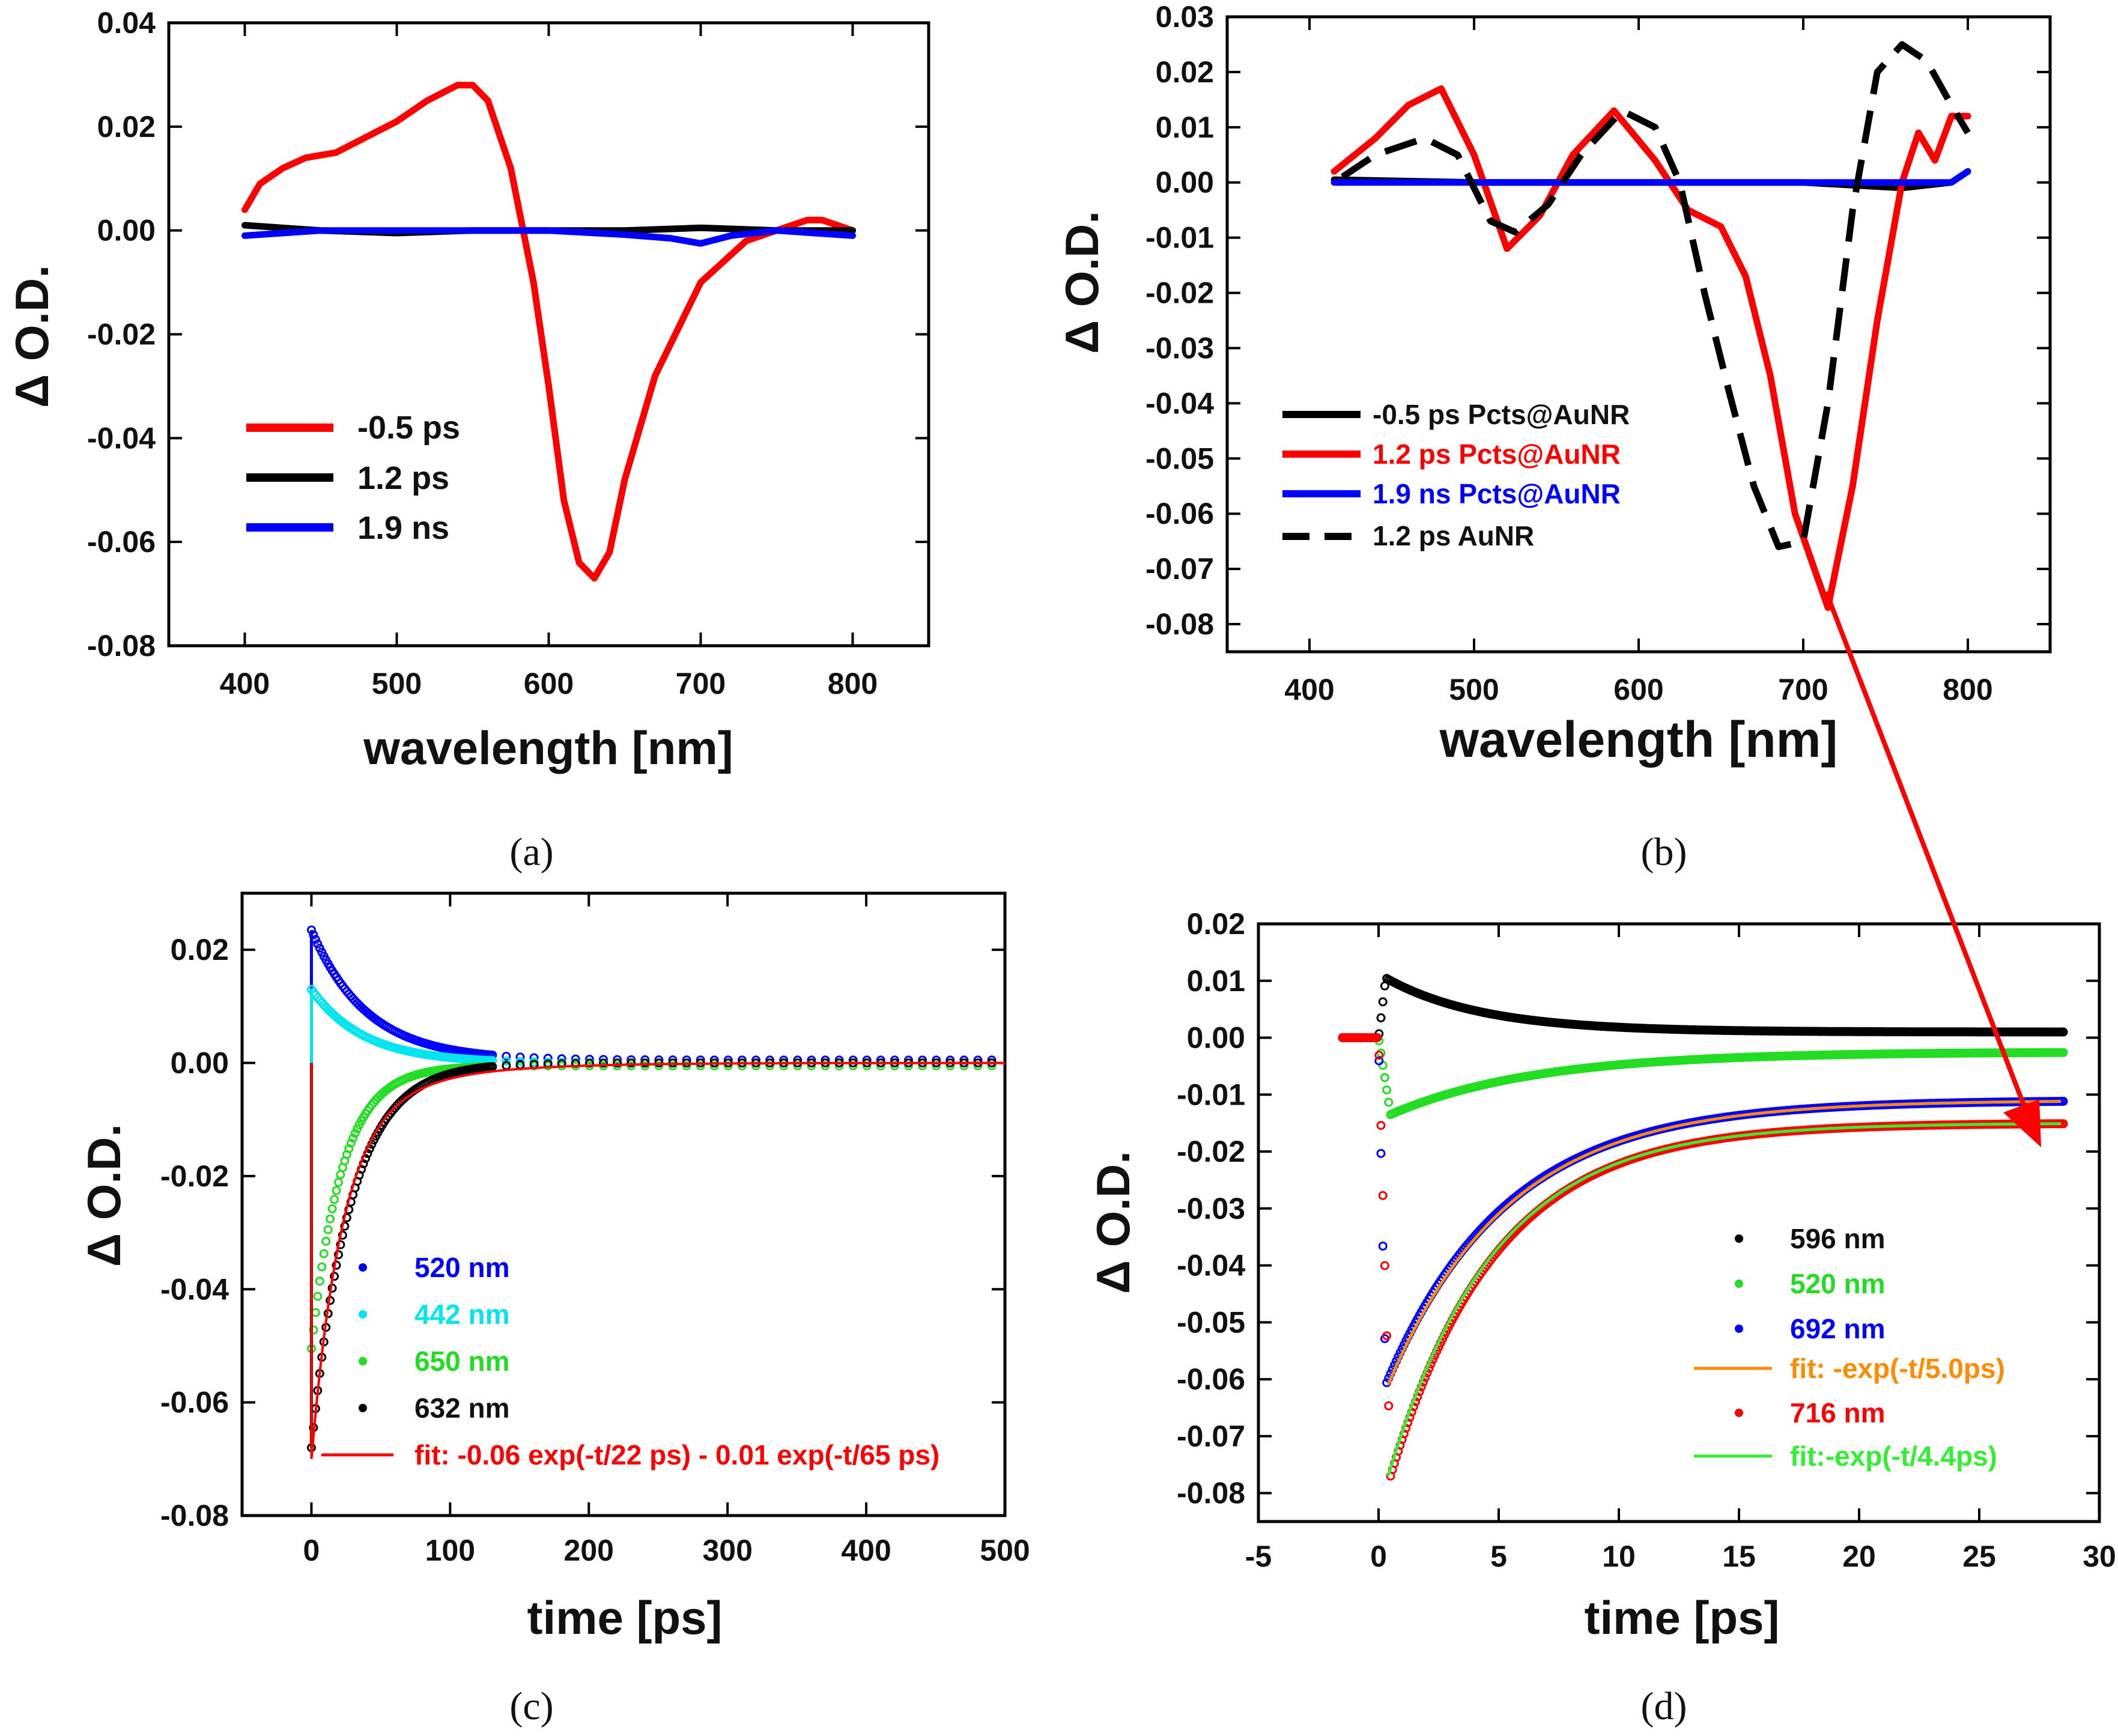  What do you see at coordinates (1501, 414) in the screenshot?
I see `legend-label: -0.5 ps Pcts@AuNR` at bounding box center [1501, 414].